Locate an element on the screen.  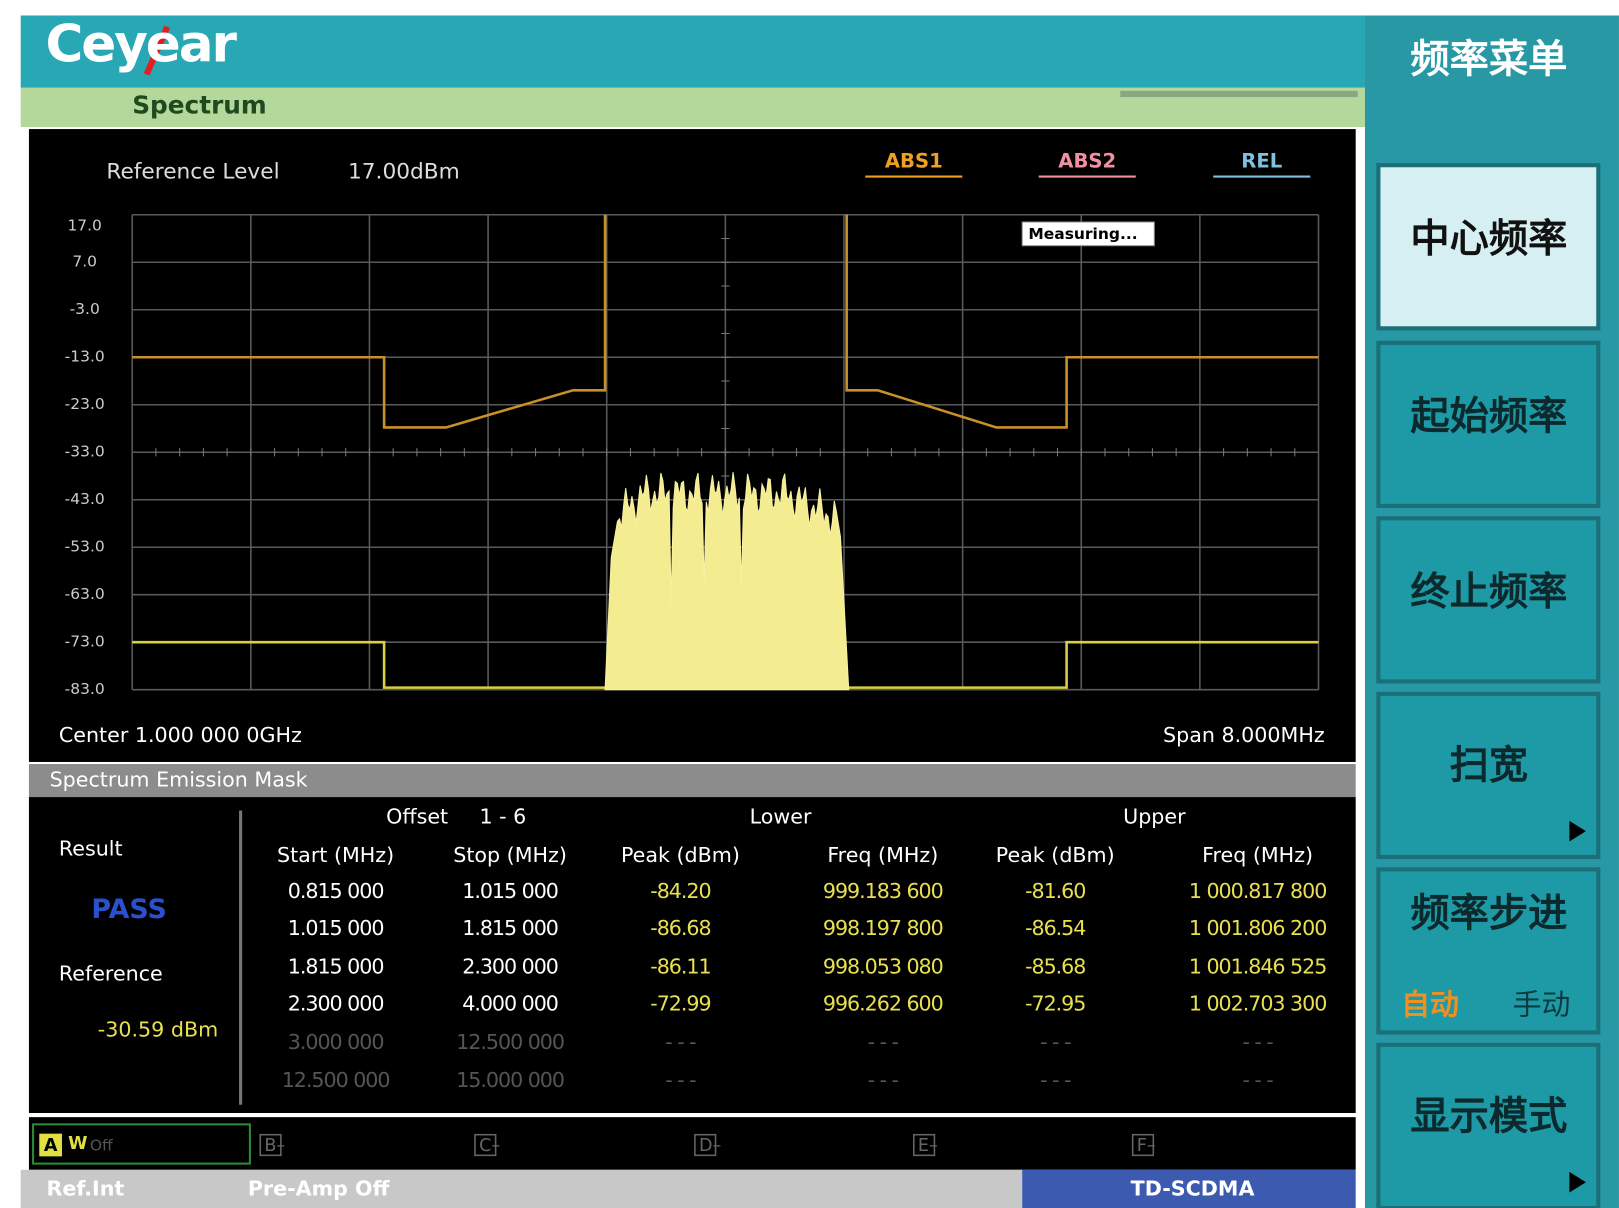
marker-label: B– is located at coordinates (274, 1146).